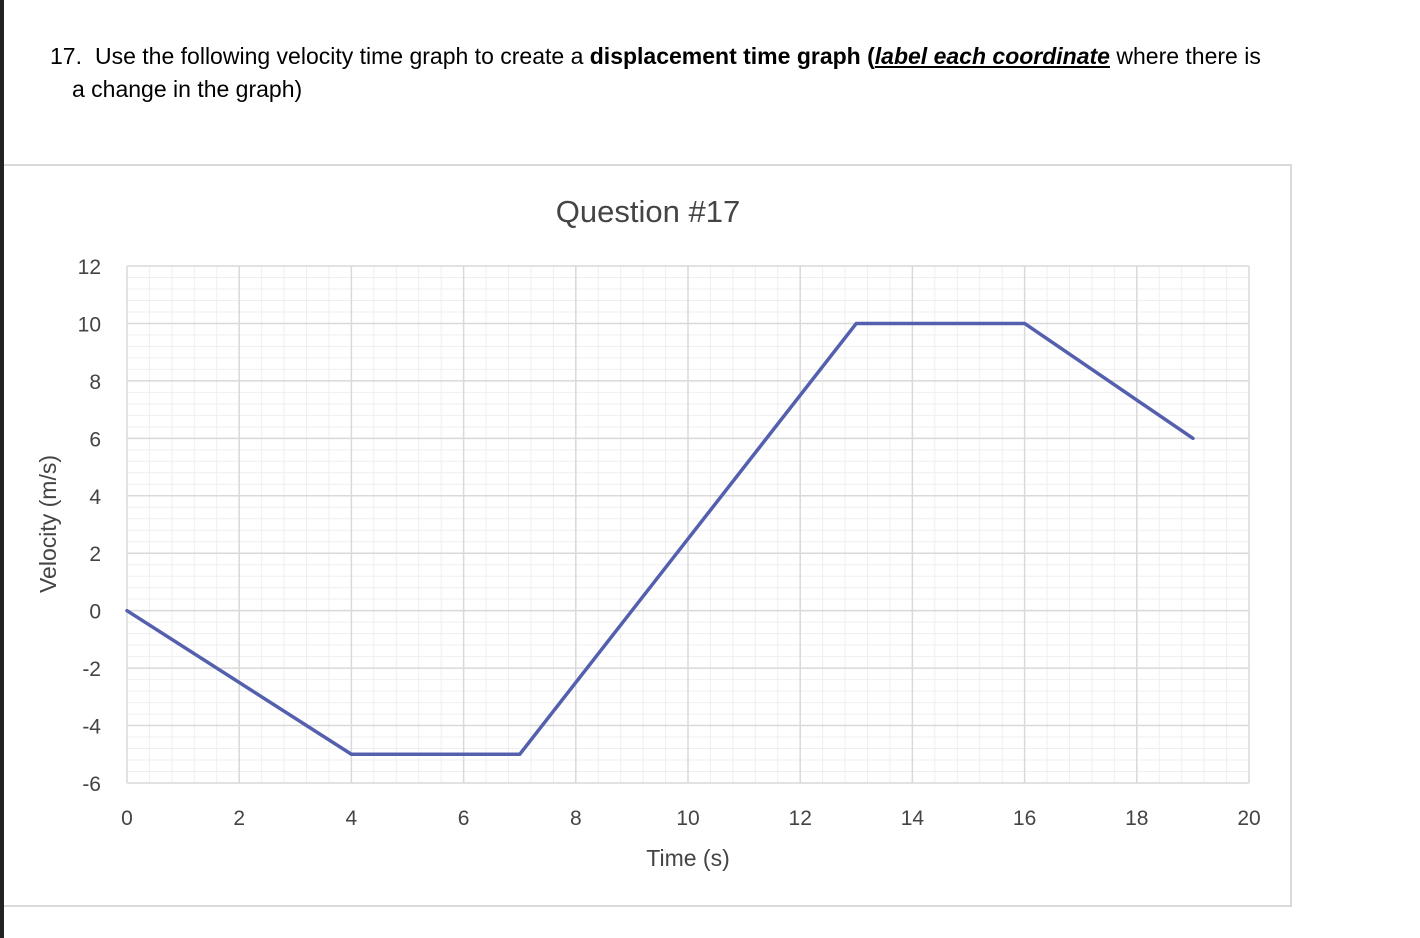  What do you see at coordinates (800, 818) in the screenshot?
I see `x-tick-label: 12` at bounding box center [800, 818].